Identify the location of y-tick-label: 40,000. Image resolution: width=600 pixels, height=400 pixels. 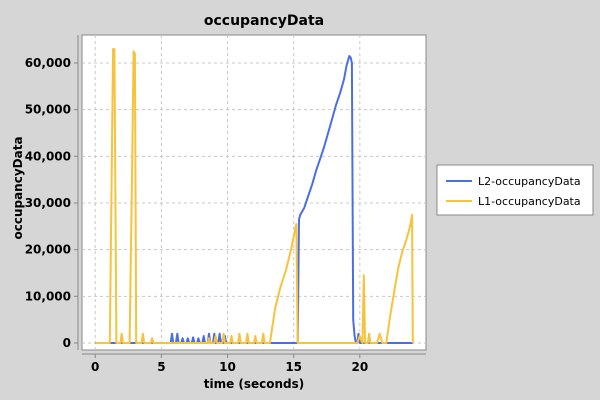
(48, 156).